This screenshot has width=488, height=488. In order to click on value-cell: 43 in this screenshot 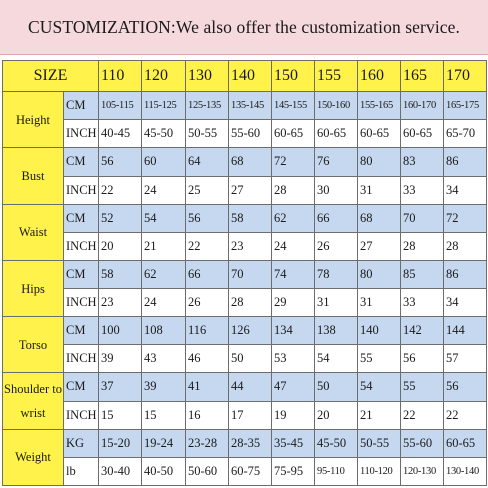, I will do `click(163, 359)`.